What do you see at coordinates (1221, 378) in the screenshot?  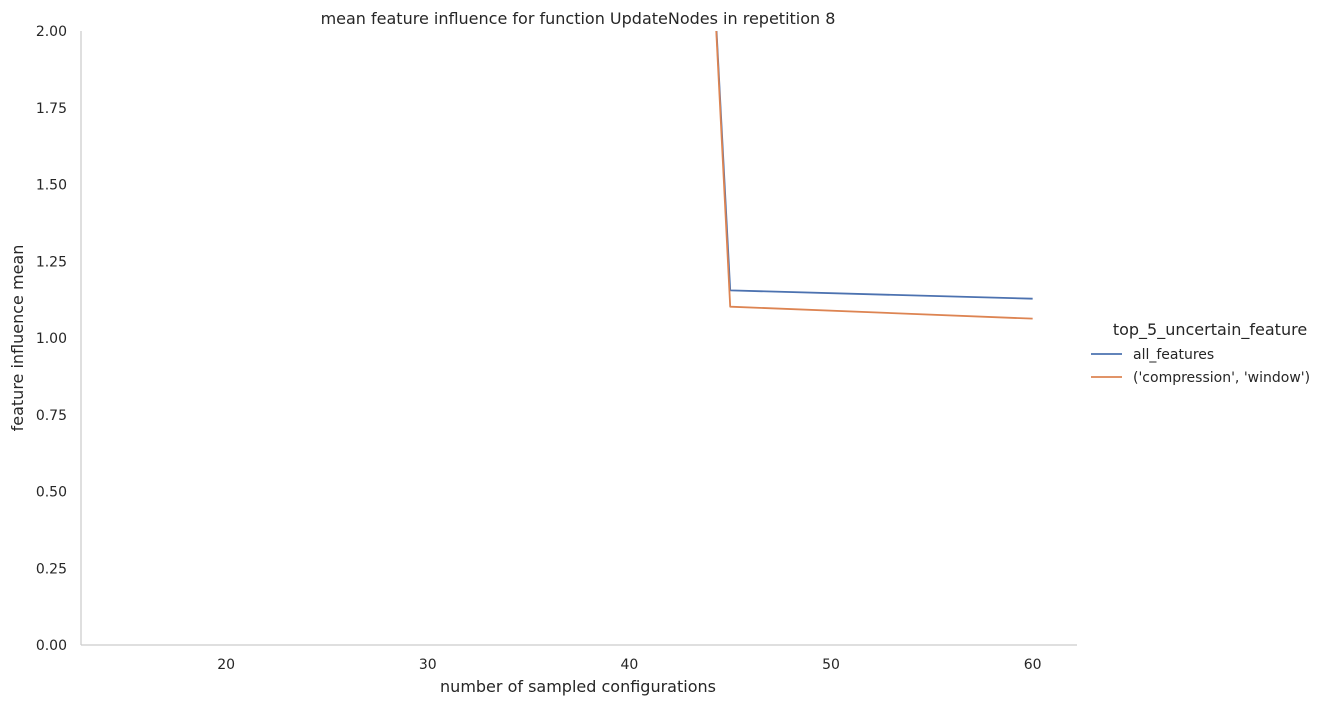 I see `legend-label: ('compression', 'window')` at bounding box center [1221, 378].